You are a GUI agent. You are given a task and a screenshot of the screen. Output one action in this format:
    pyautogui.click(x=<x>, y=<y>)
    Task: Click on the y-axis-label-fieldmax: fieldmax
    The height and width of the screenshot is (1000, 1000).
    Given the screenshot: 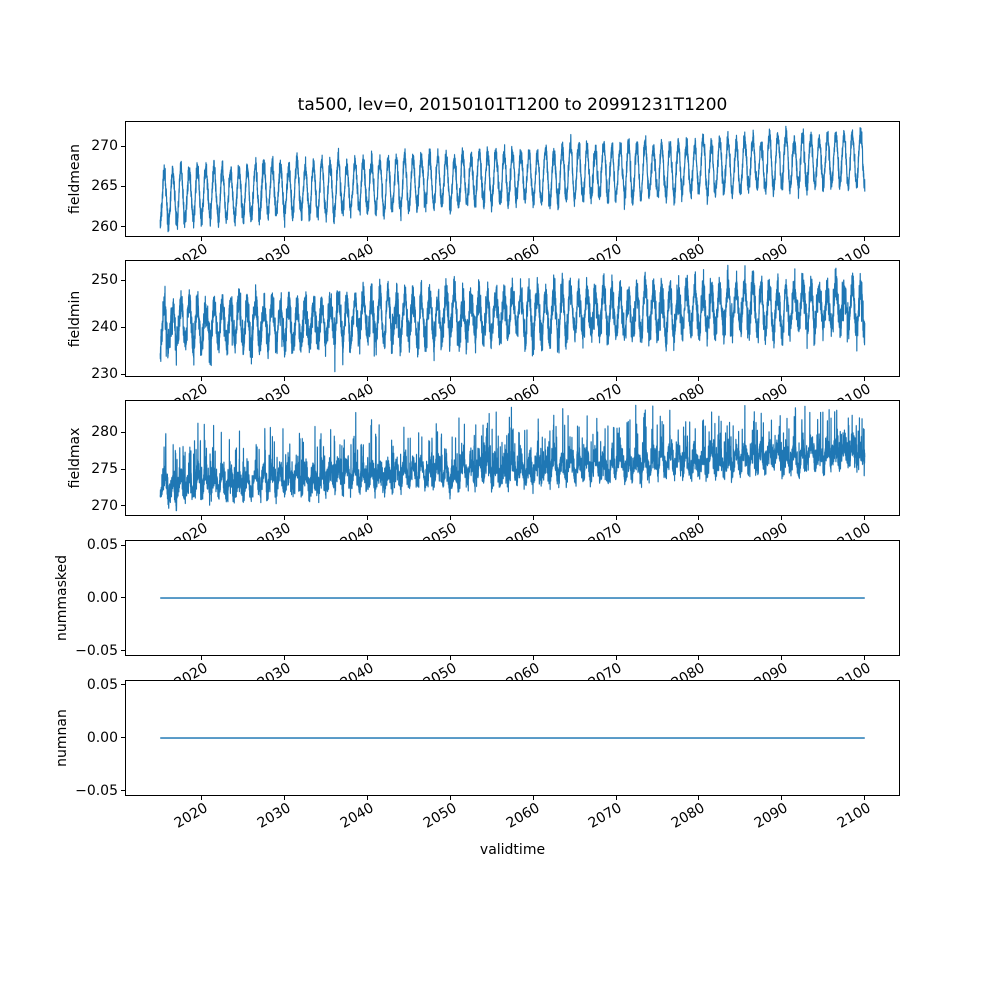 What is the action you would take?
    pyautogui.click(x=75, y=458)
    